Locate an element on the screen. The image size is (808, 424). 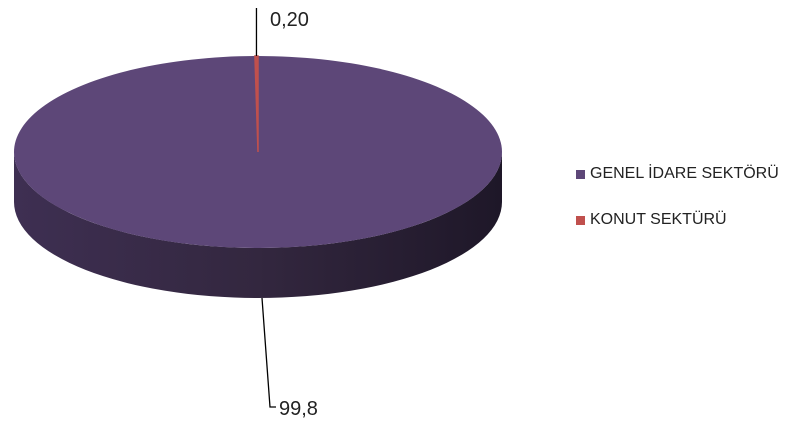
pie-slice-konut is located at coordinates (256, 104).